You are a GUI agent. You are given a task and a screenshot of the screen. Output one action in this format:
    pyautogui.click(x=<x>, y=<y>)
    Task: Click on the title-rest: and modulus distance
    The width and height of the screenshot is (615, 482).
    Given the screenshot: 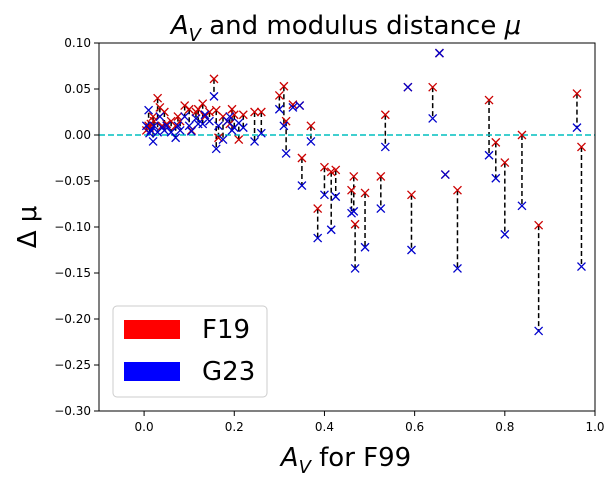 What is the action you would take?
    pyautogui.click(x=353, y=26)
    